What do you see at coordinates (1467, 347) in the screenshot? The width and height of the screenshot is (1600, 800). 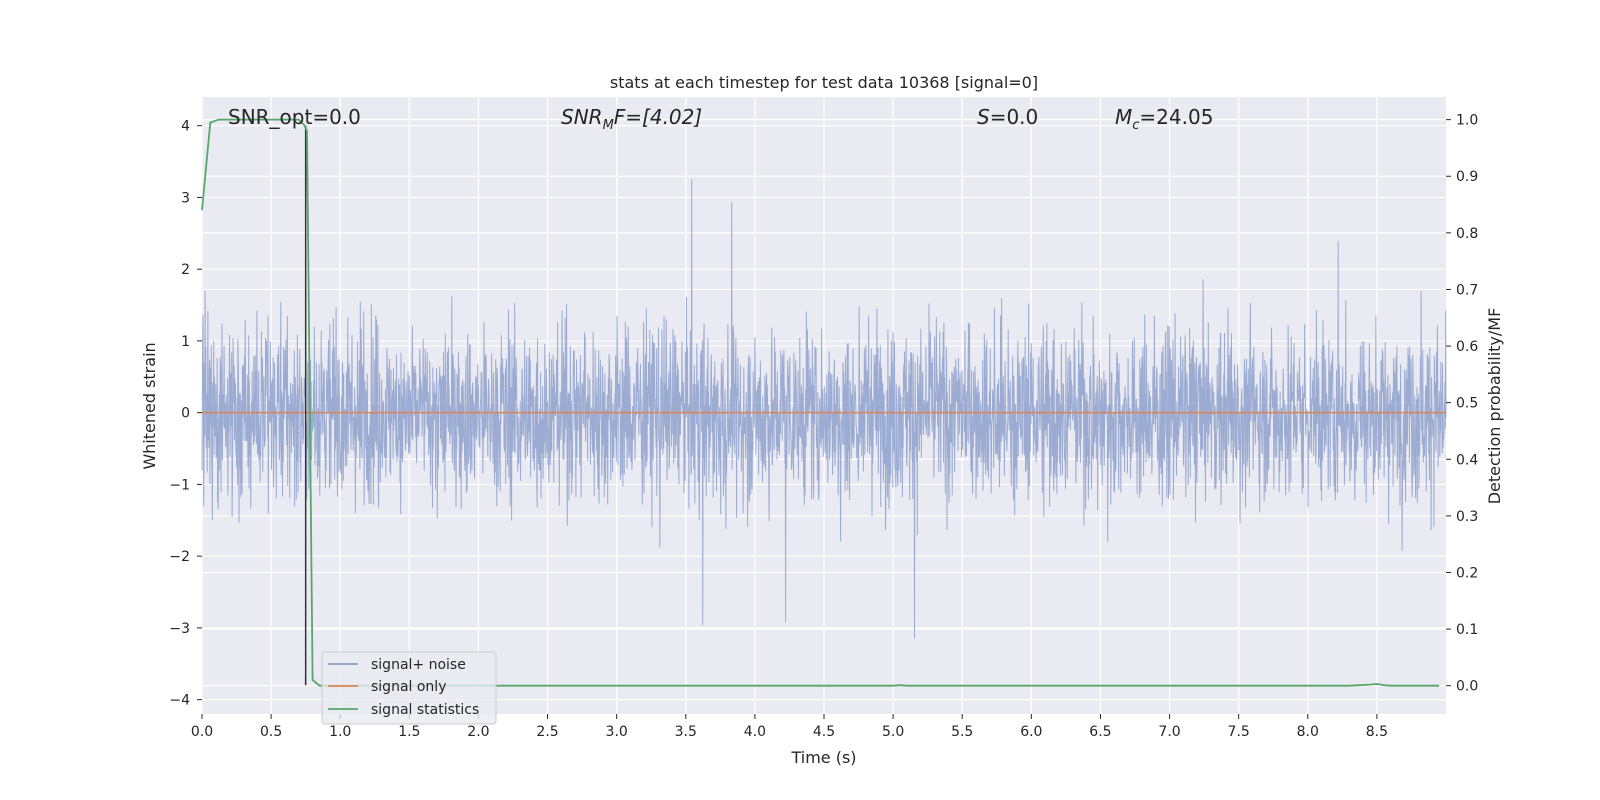 I see `y-right-tick-label: 0.6` at bounding box center [1467, 347].